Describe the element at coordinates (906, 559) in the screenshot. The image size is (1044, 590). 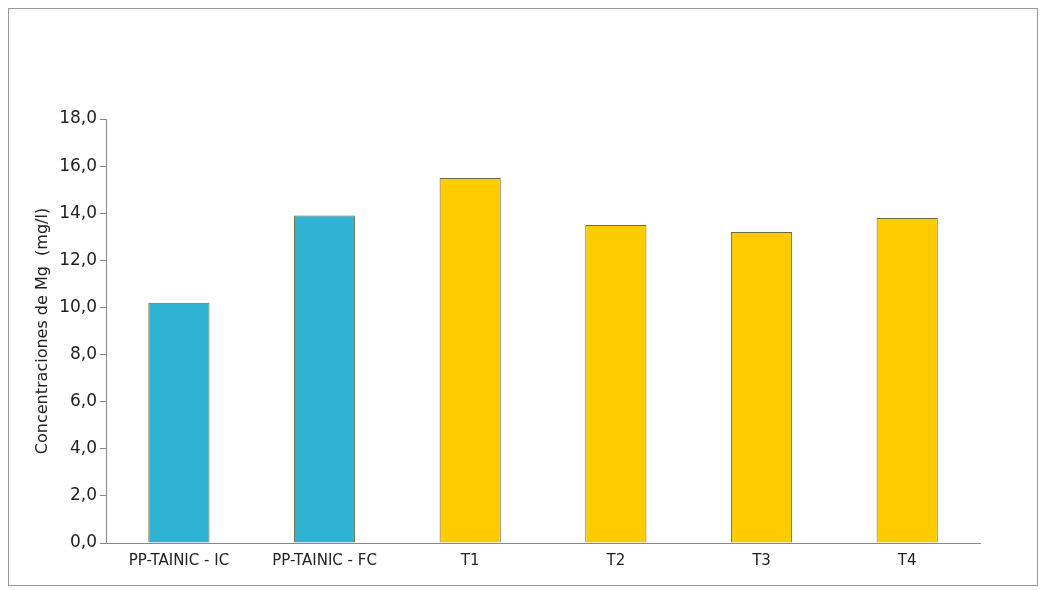
I see `x-tick-label: T4` at that location.